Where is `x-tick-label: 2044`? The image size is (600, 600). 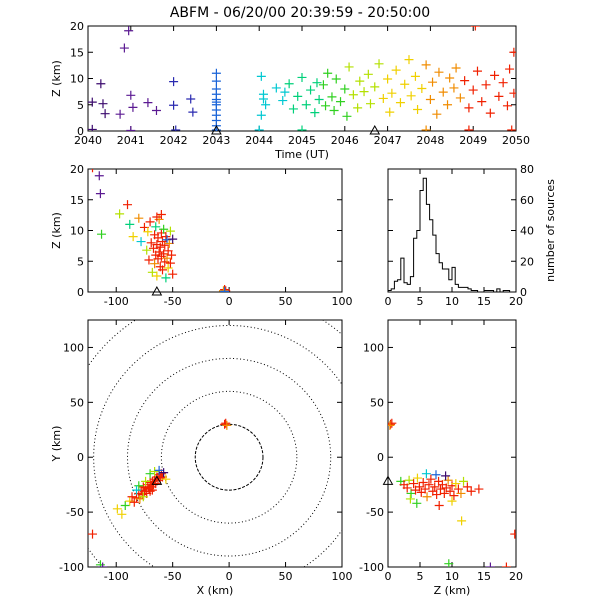
x-tick-label: 2044 is located at coordinates (259, 140).